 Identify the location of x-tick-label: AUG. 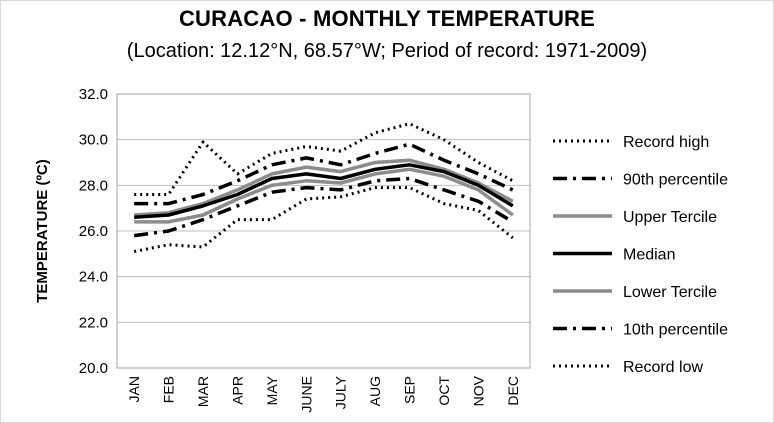
(375, 391).